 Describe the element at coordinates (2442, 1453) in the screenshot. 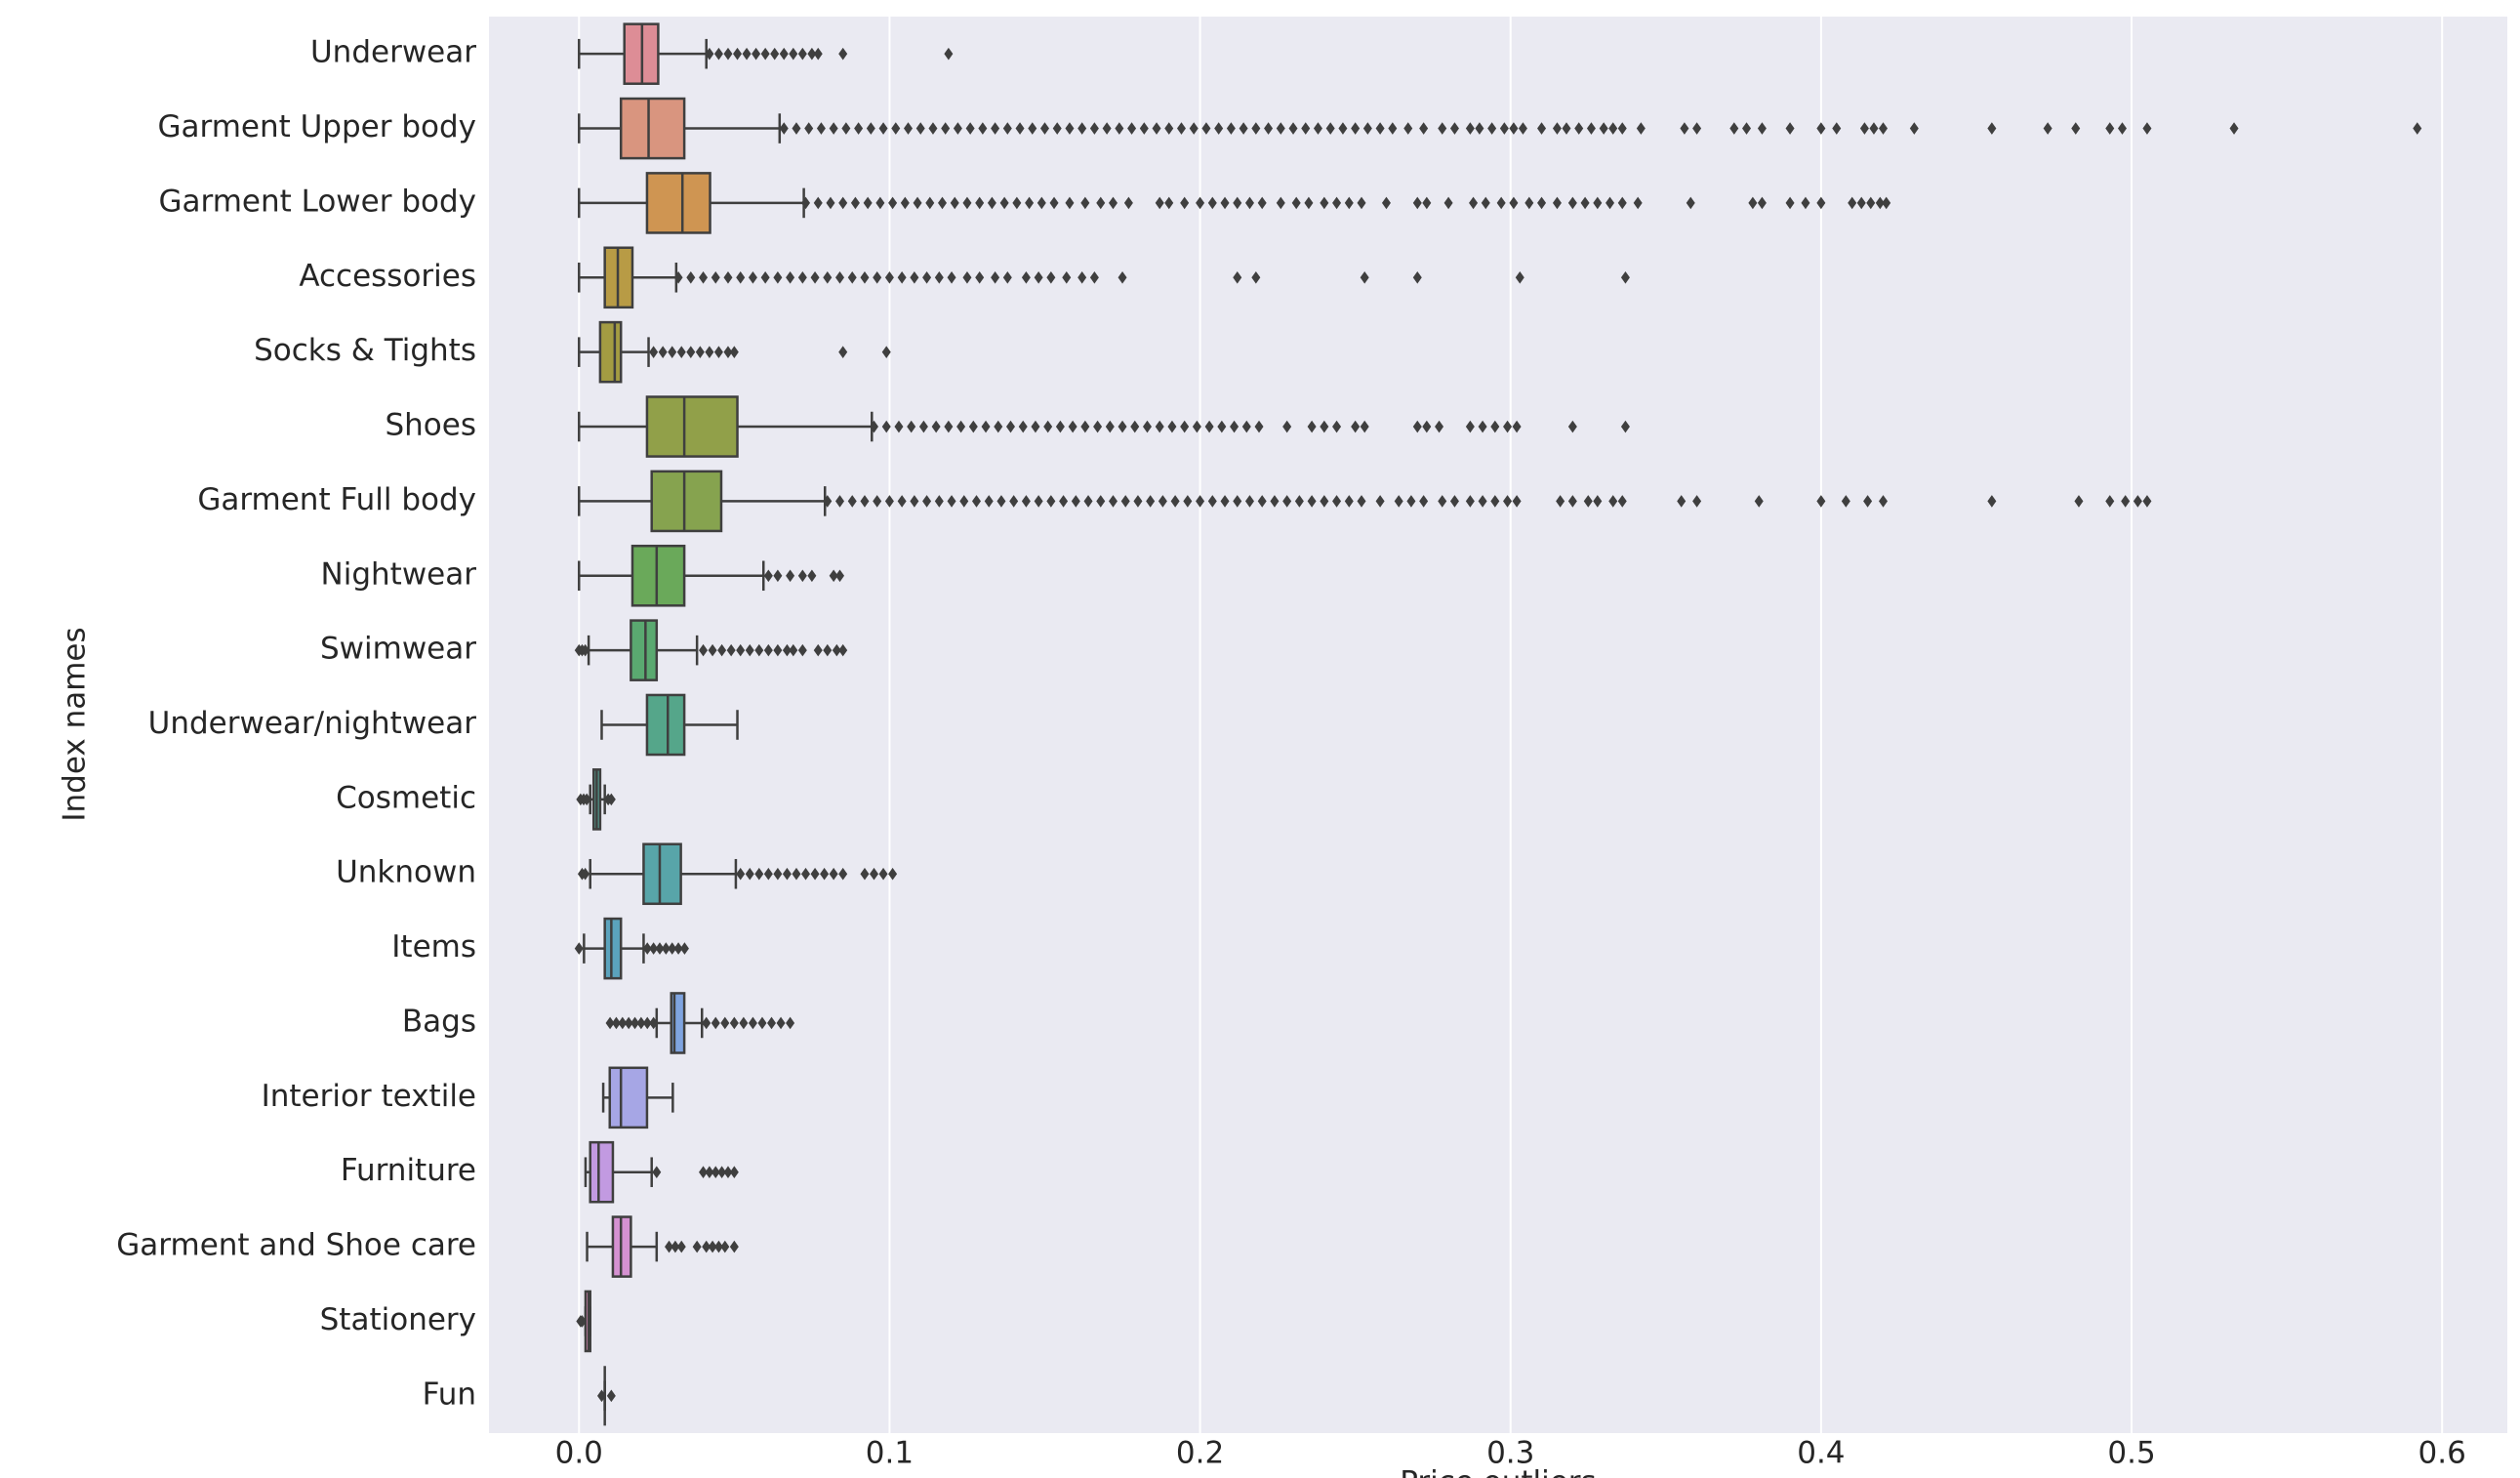

I see `x-tick-label: 0.6` at that location.